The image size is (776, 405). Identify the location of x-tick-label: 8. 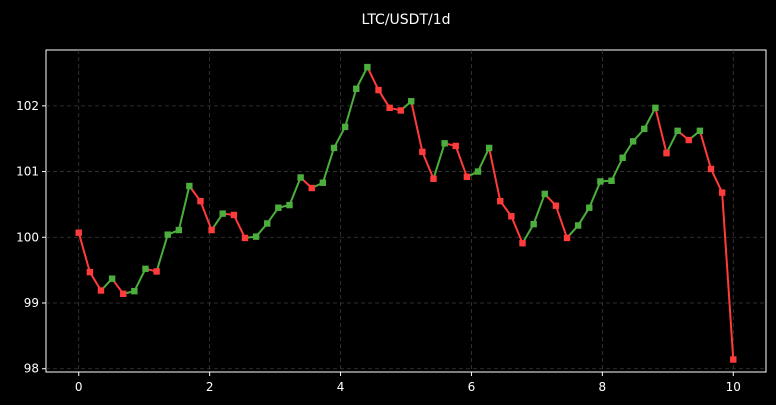
(603, 387).